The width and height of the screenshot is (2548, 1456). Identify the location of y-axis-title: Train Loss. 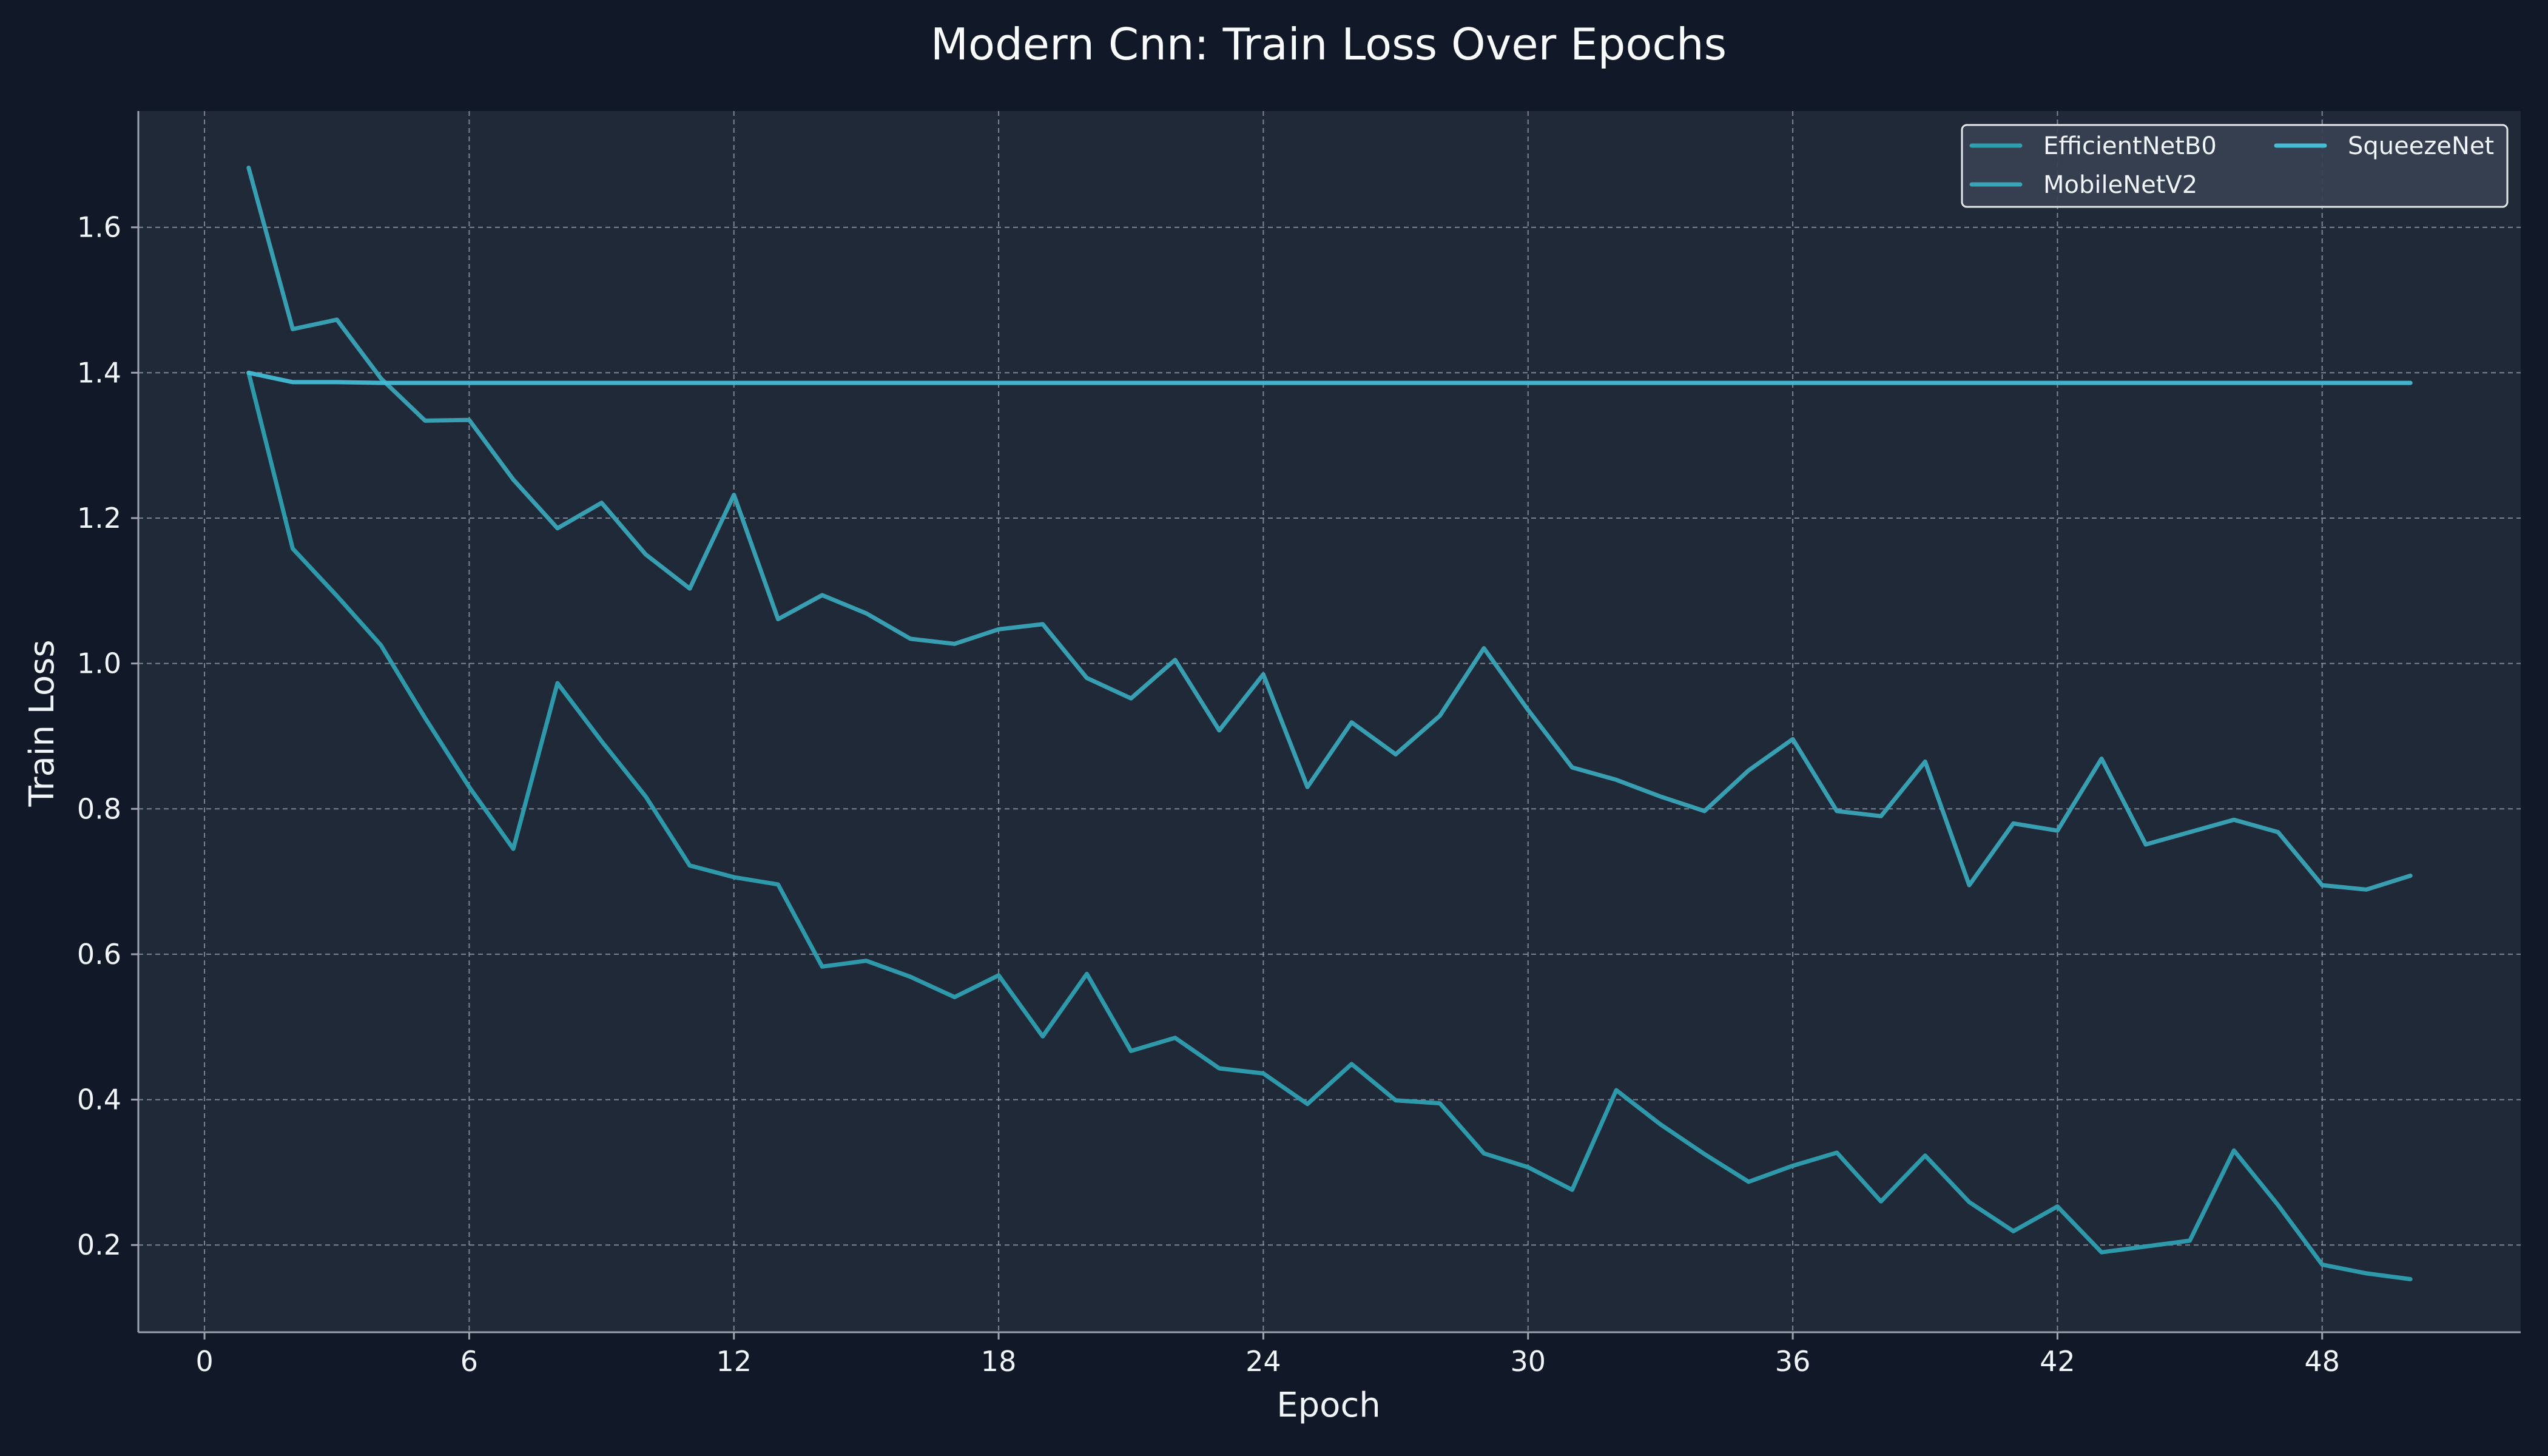
(42, 723).